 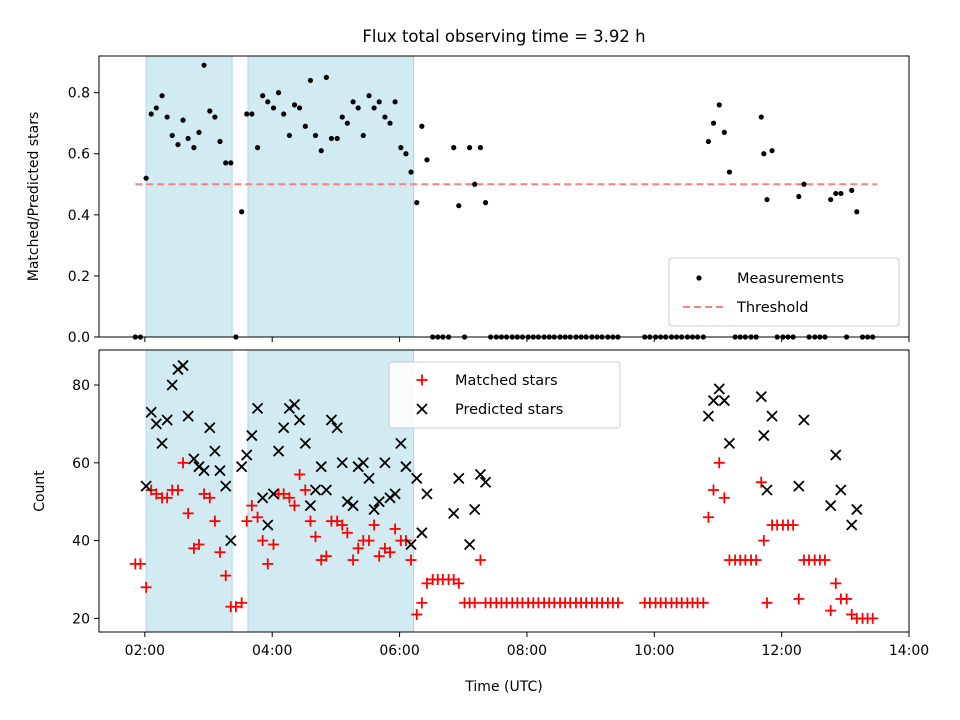 What do you see at coordinates (699, 278) in the screenshot?
I see `legend-measurements-marker` at bounding box center [699, 278].